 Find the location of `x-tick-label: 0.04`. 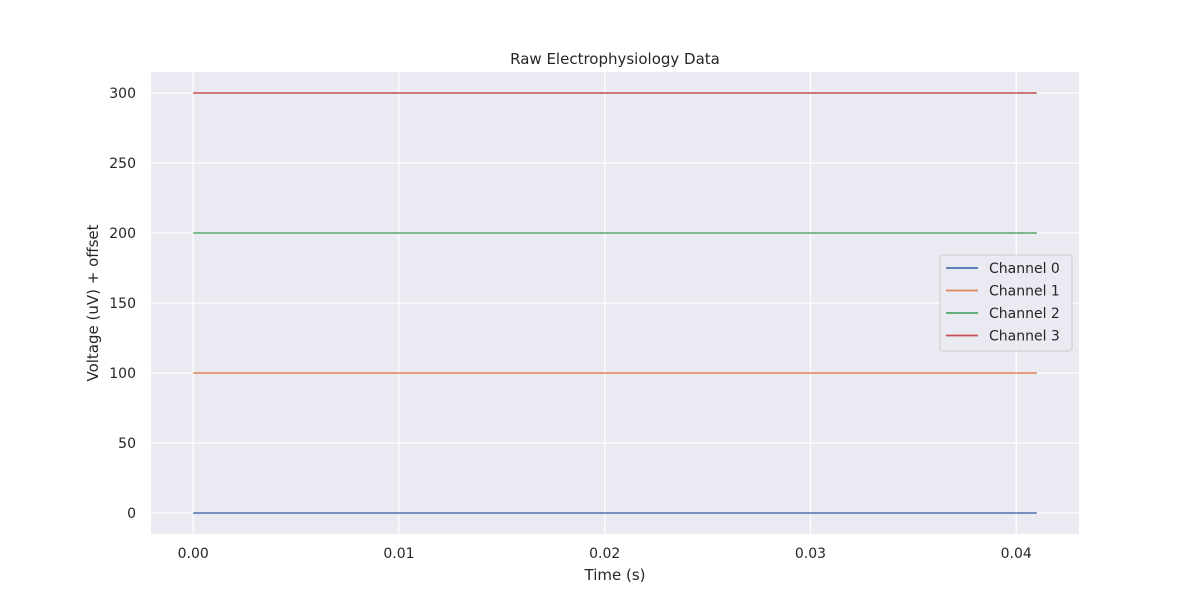

x-tick-label: 0.04 is located at coordinates (1016, 554).